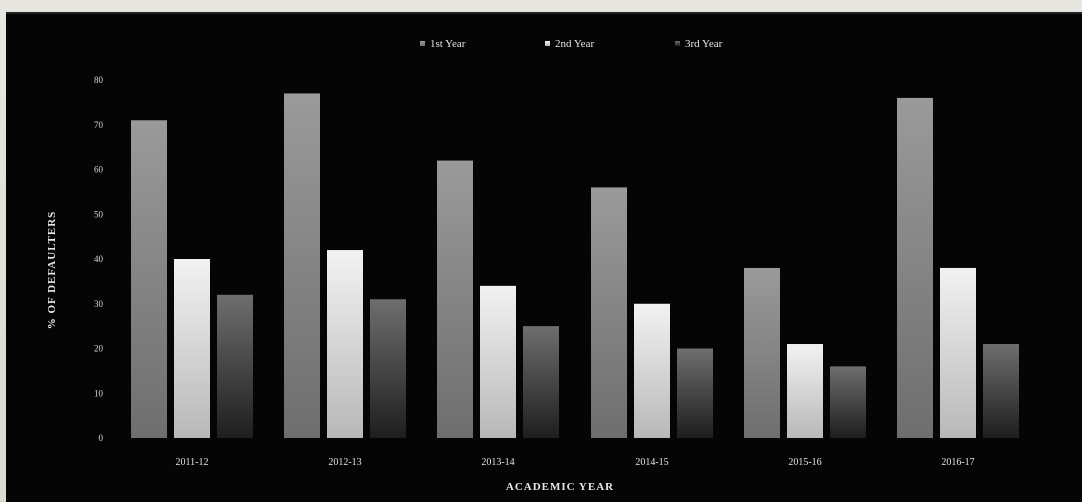 The width and height of the screenshot is (1082, 502). I want to click on y-tick-label: 50, so click(99, 214).